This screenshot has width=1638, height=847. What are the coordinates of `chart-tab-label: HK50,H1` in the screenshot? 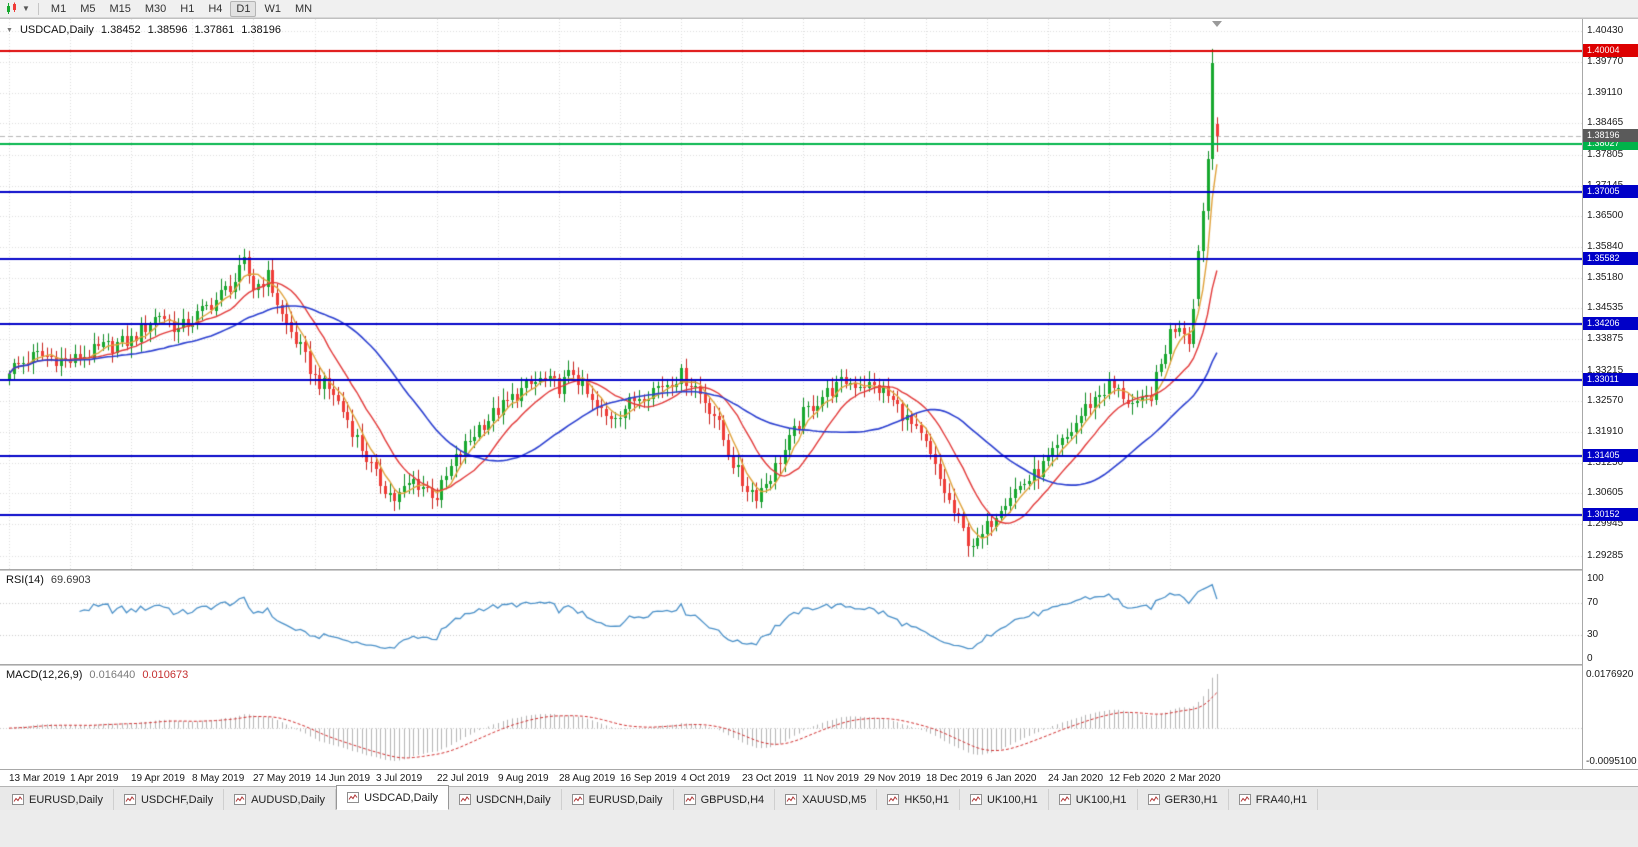 It's located at (926, 799).